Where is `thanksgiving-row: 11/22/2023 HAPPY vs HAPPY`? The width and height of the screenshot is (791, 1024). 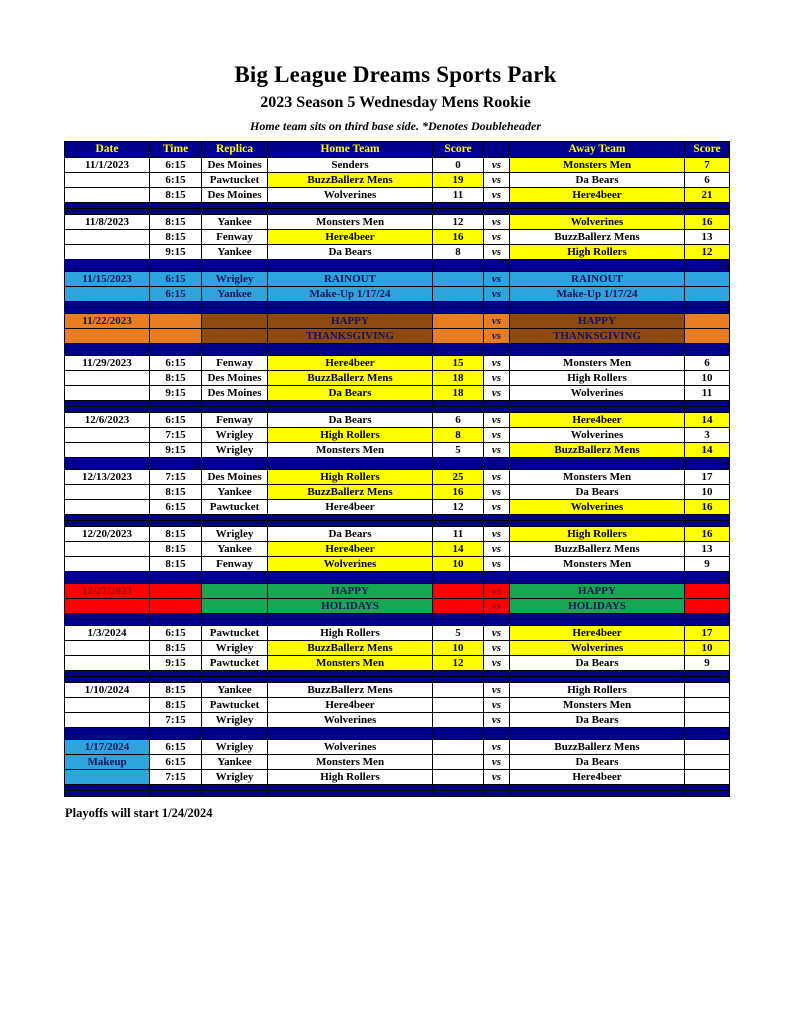 thanksgiving-row: 11/22/2023 HAPPY vs HAPPY is located at coordinates (397, 321).